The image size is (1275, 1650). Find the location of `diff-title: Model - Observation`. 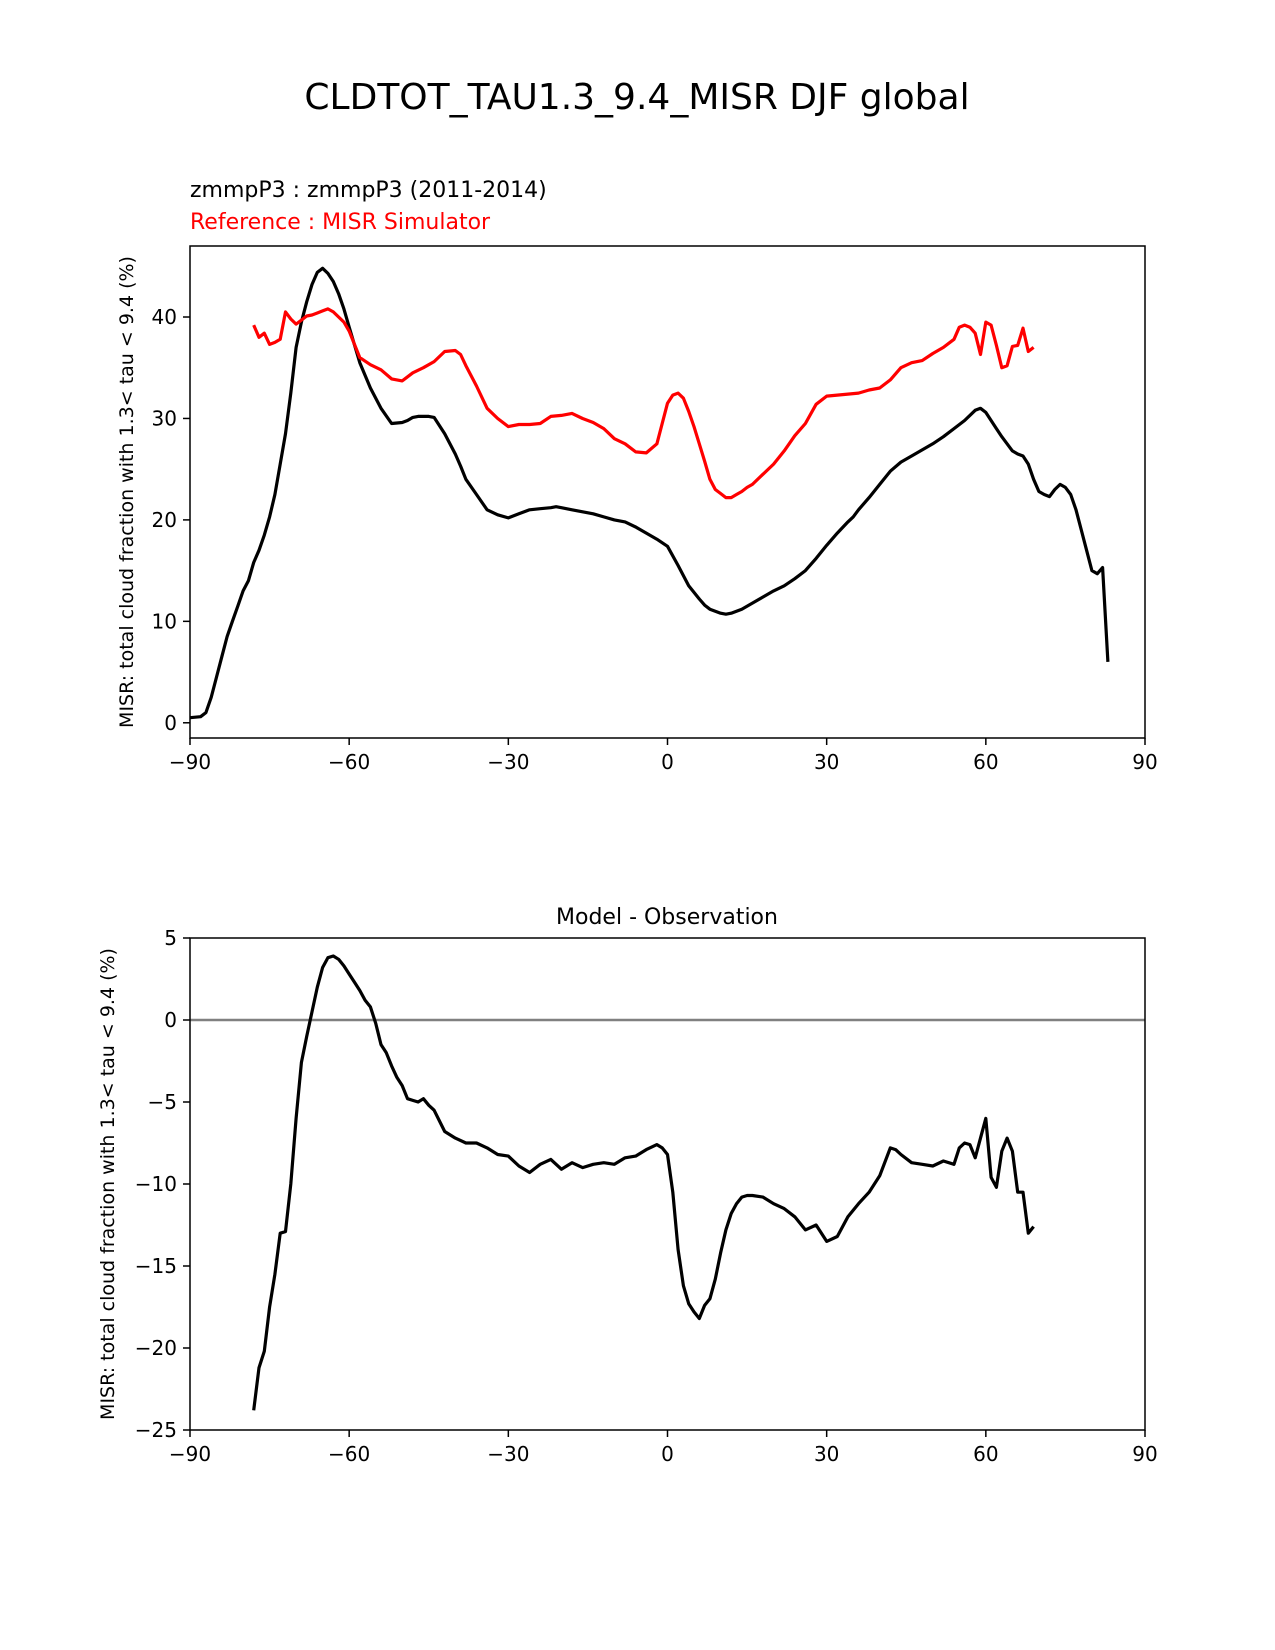

diff-title: Model - Observation is located at coordinates (667, 917).